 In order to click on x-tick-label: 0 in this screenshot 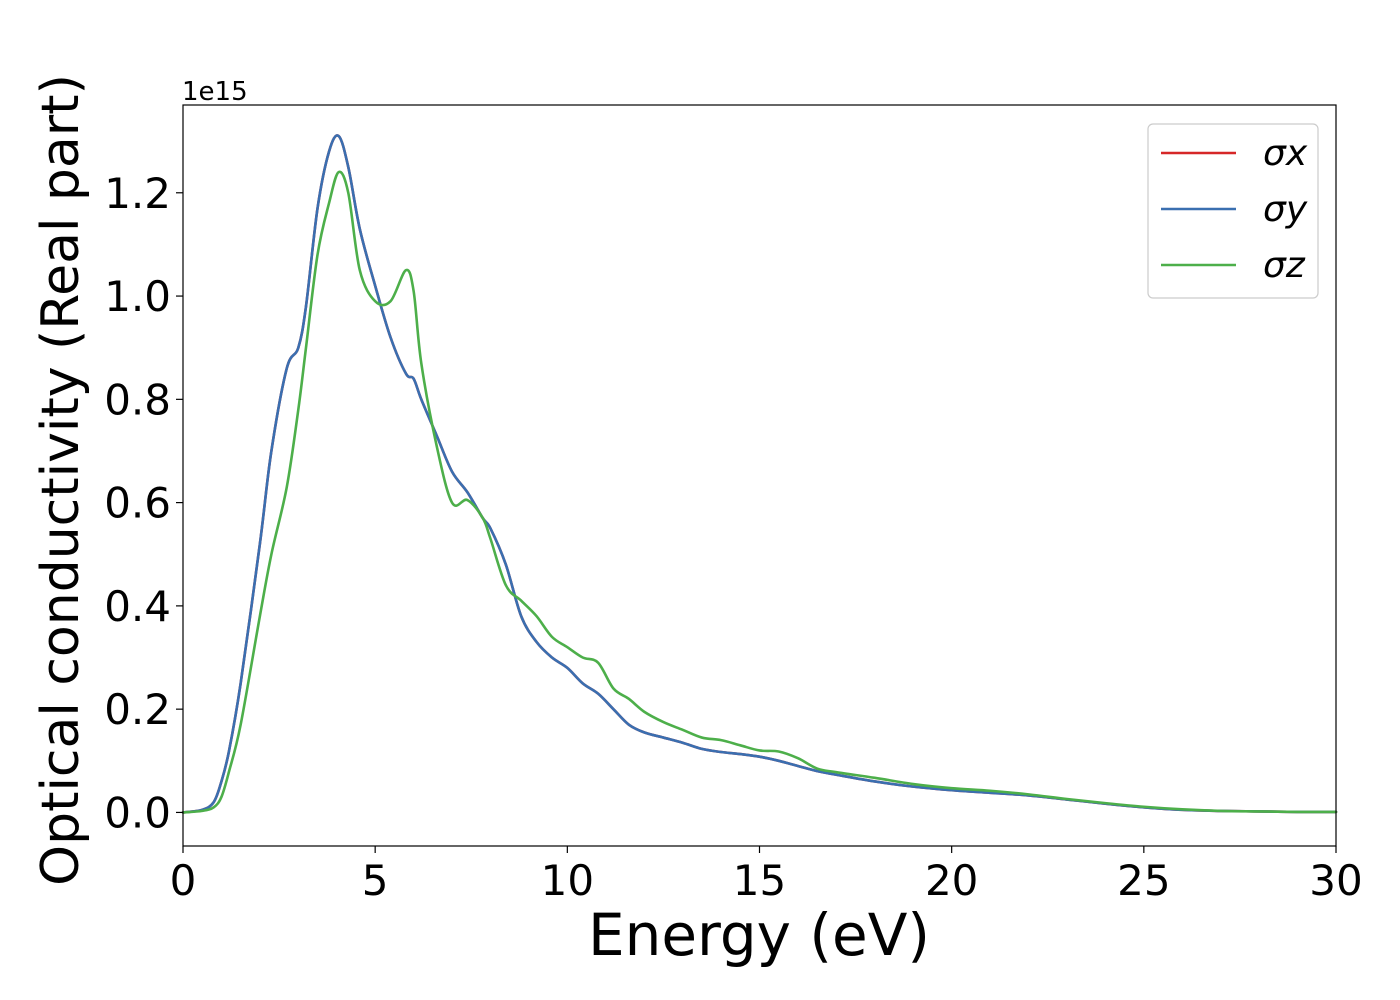, I will do `click(183, 880)`.